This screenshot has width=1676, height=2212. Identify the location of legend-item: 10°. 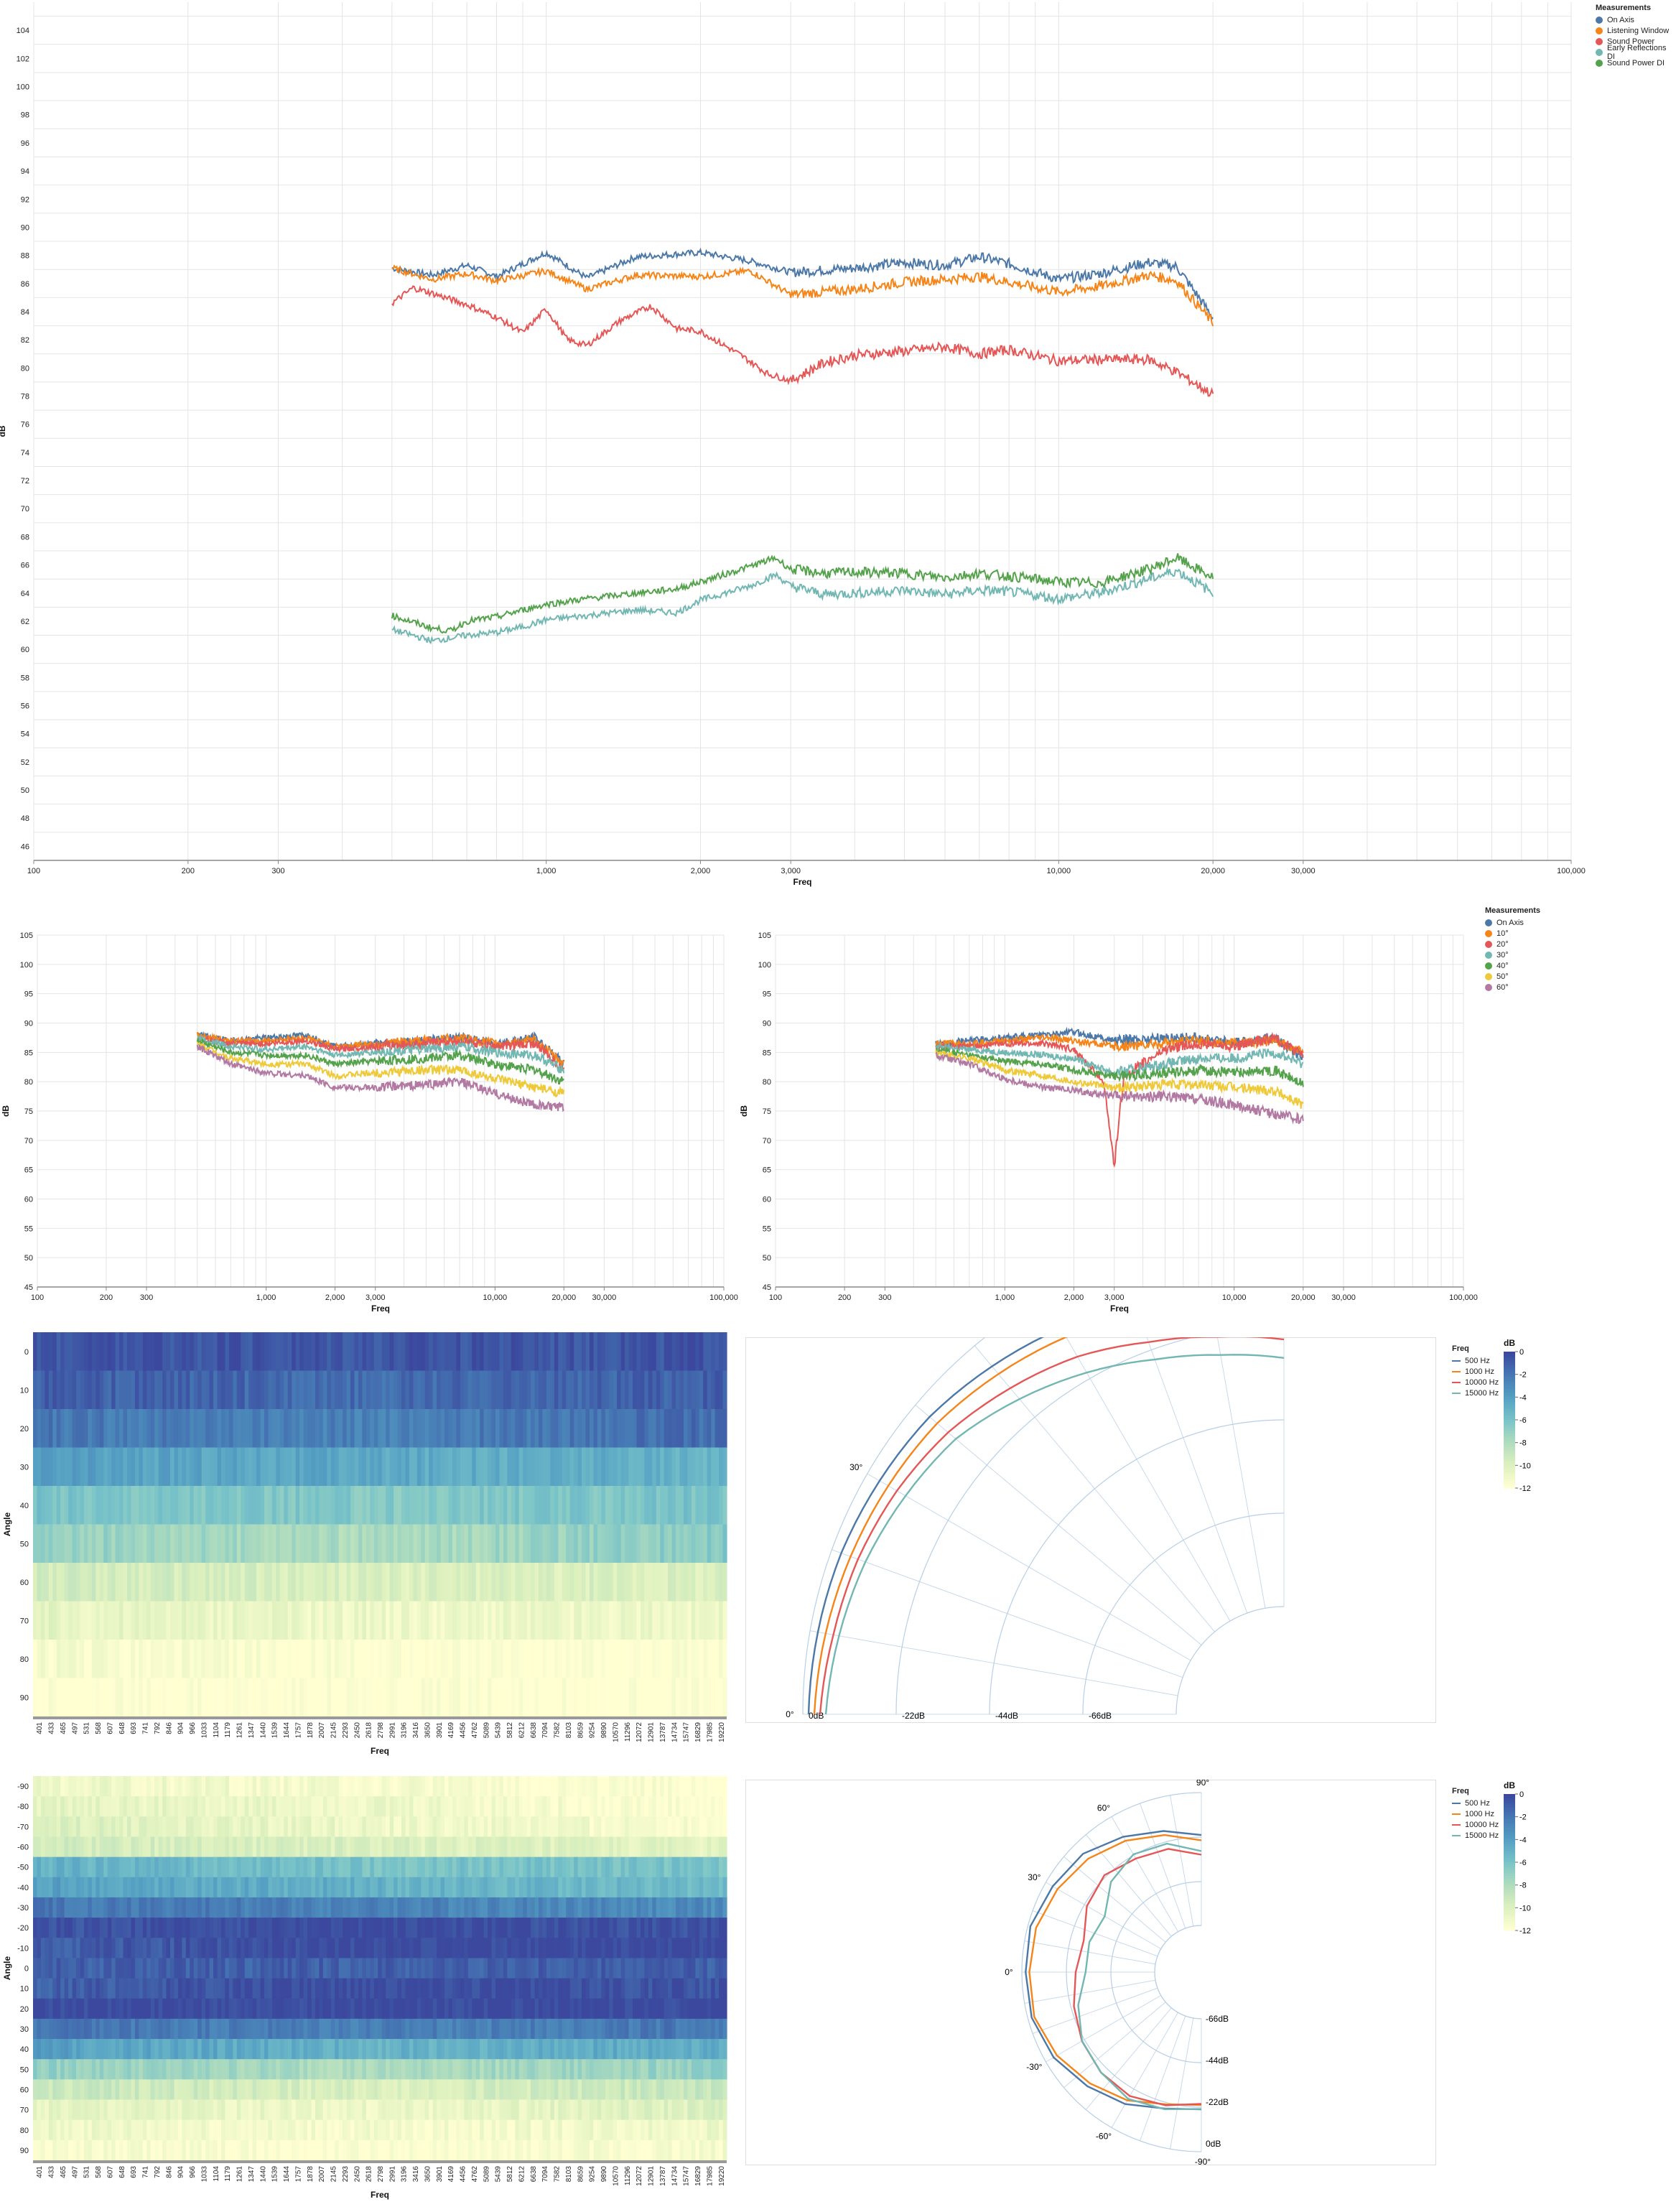
(1513, 933).